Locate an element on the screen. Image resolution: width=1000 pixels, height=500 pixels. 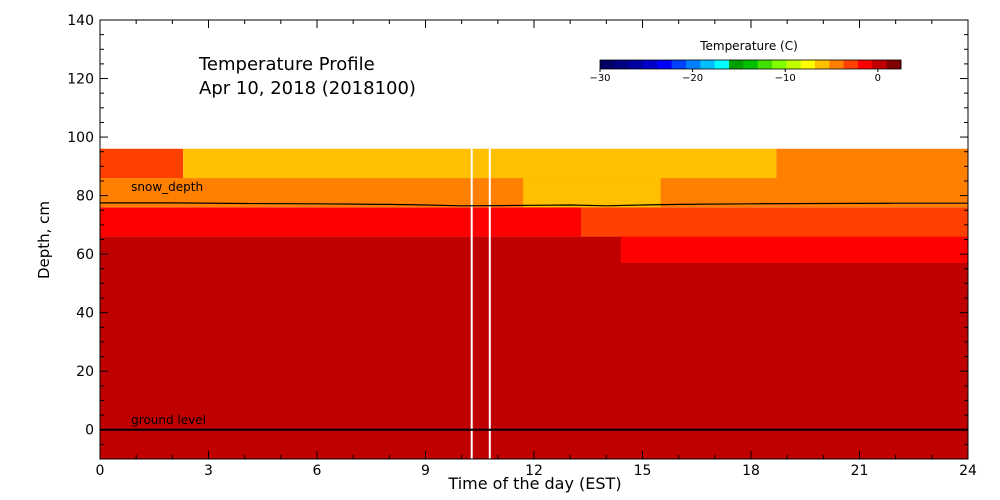
data-gaps is located at coordinates (480, 304).